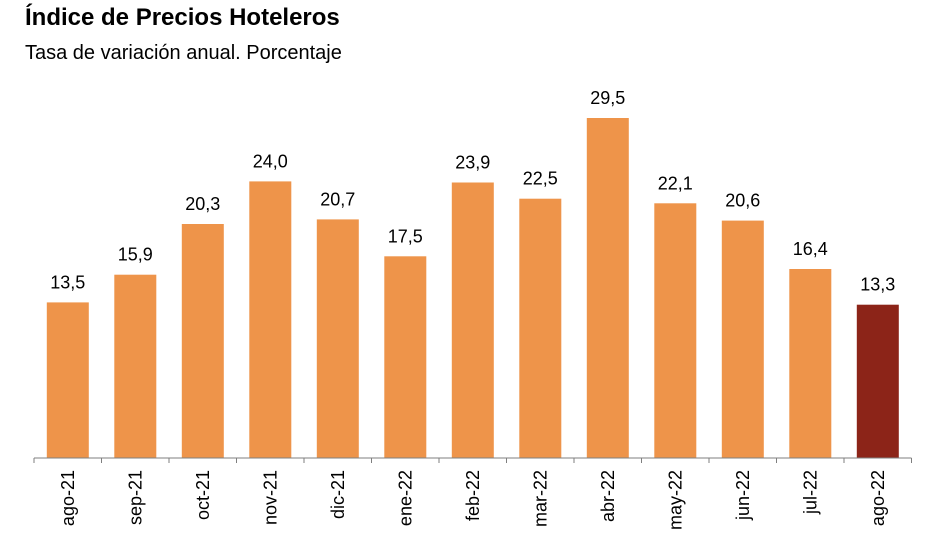 The height and width of the screenshot is (540, 938). I want to click on data-label-abr-22: 29,5, so click(607, 98).